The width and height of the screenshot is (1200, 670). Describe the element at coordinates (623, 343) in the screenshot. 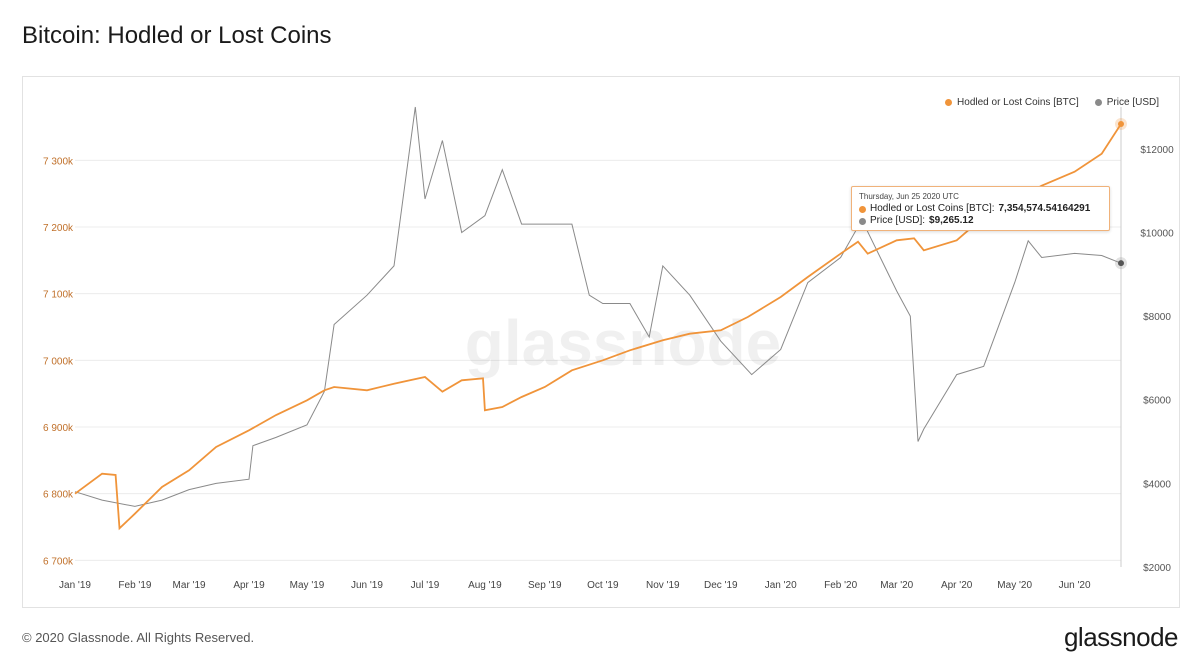

I see `watermark: glassnode` at that location.